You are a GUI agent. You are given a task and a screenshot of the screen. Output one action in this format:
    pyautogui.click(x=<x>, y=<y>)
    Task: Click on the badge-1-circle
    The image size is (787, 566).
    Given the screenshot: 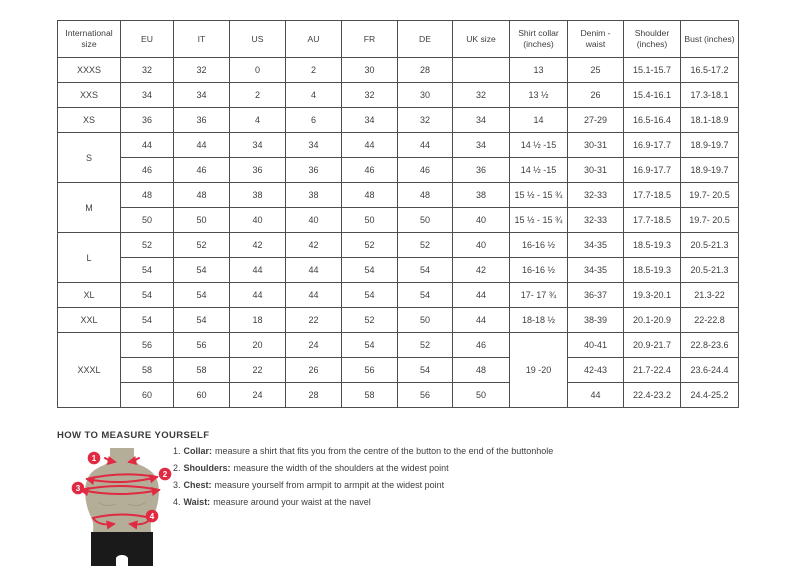 What is the action you would take?
    pyautogui.click(x=94, y=458)
    